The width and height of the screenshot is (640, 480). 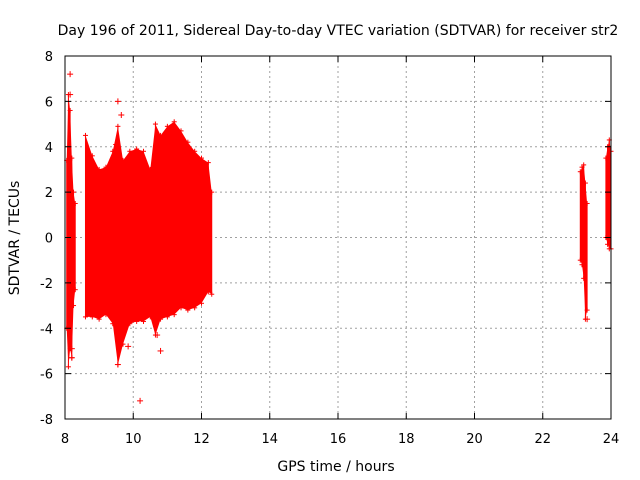 What do you see at coordinates (49, 57) in the screenshot?
I see `y-tick-label: 8` at bounding box center [49, 57].